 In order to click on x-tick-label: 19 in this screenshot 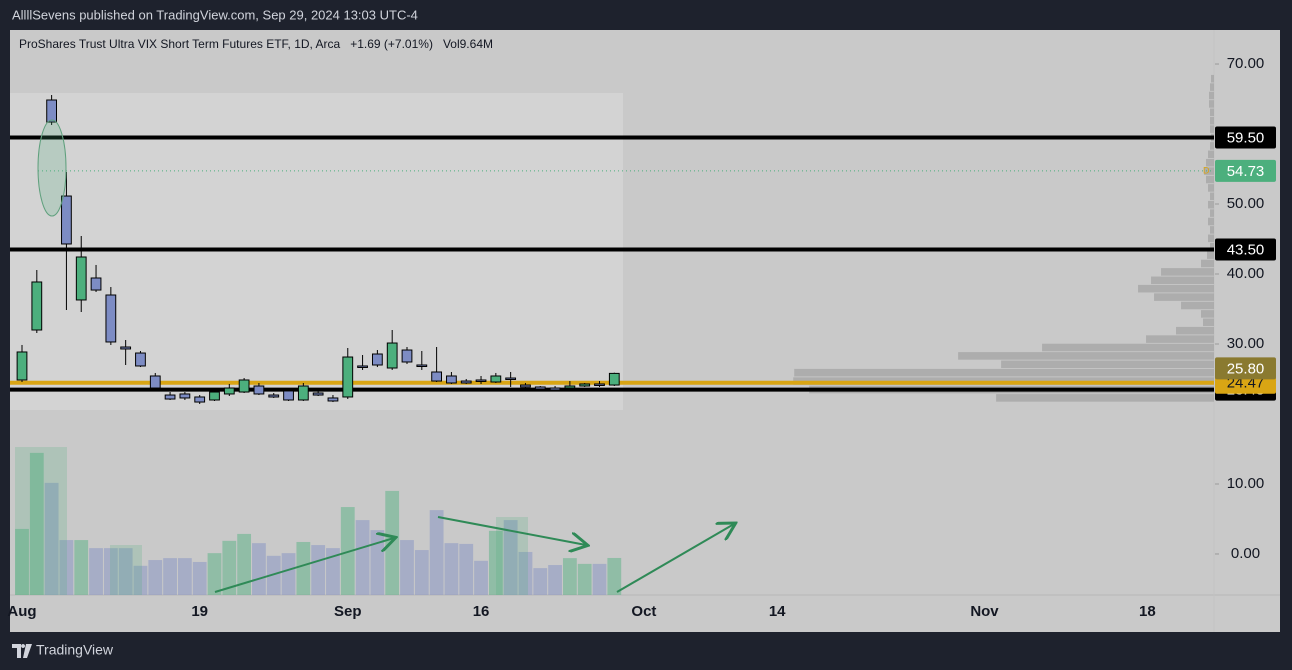, I will do `click(199, 611)`.